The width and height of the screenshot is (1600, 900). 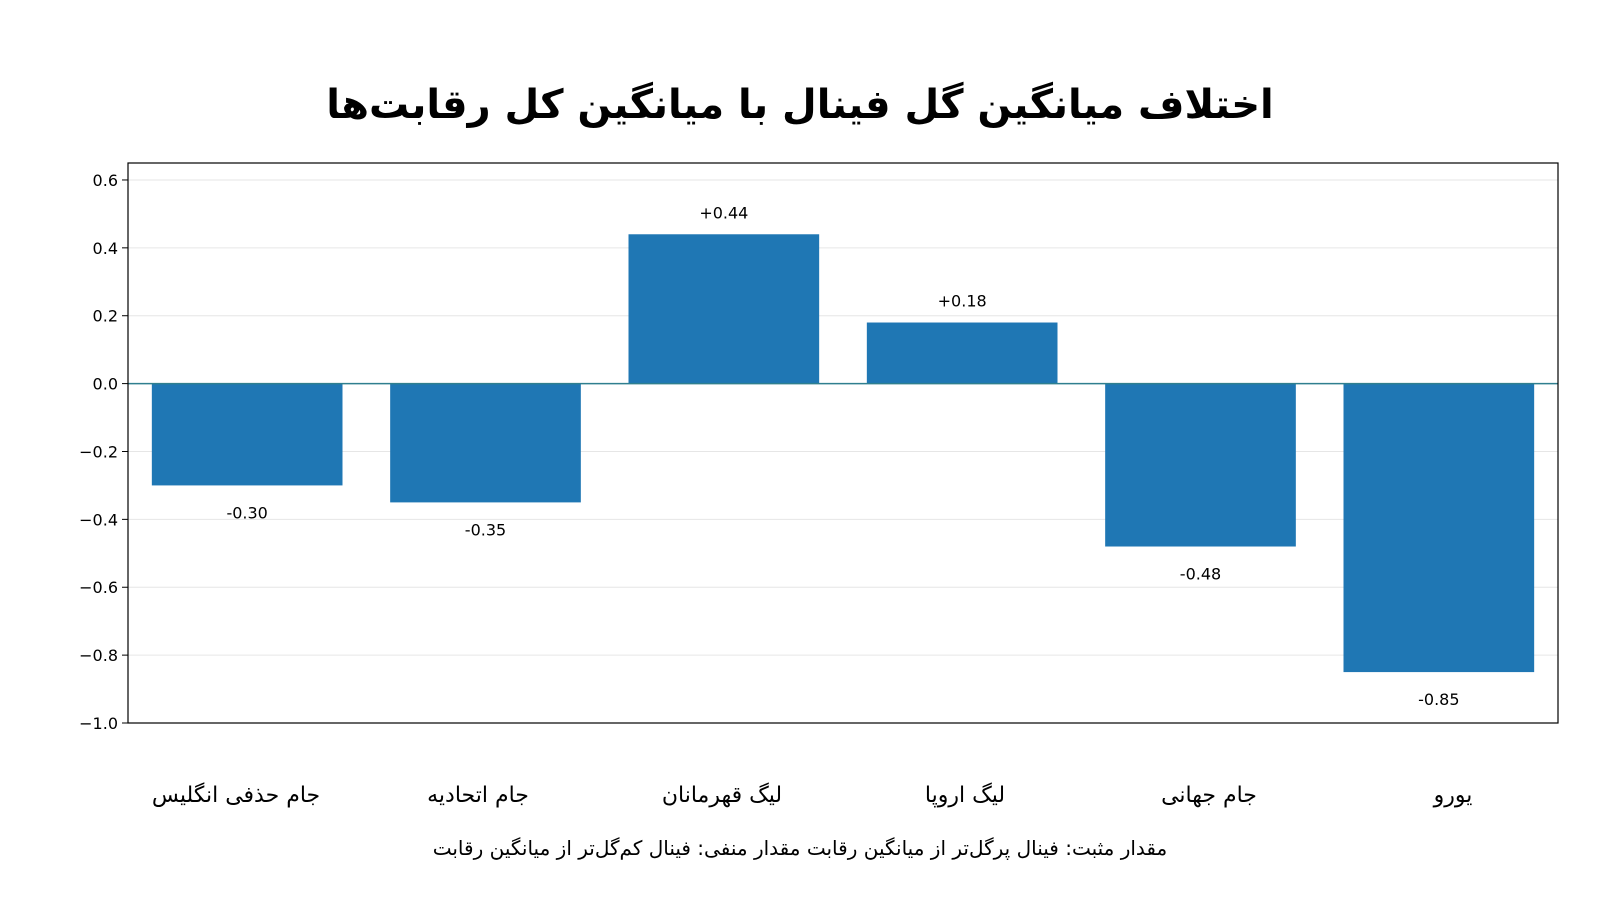 What do you see at coordinates (98, 451) in the screenshot?
I see `y-tick-label: −0.2` at bounding box center [98, 451].